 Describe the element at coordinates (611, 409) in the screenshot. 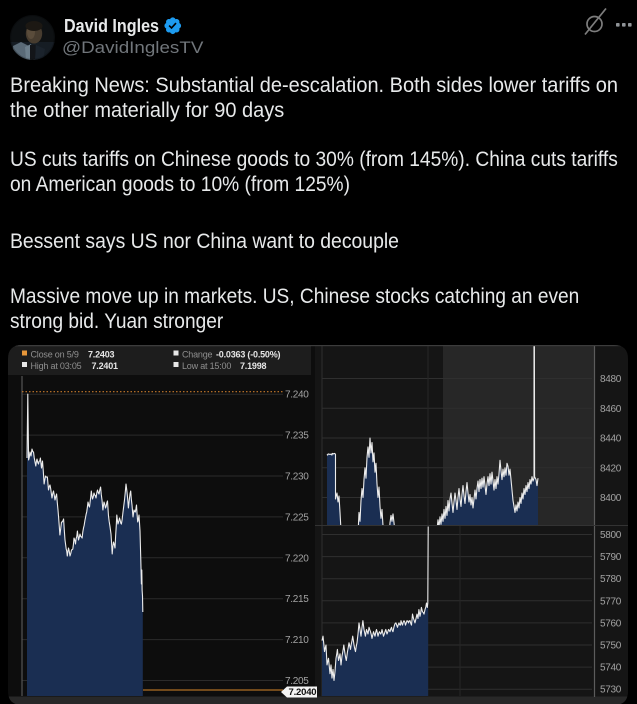

I see `svg-text: 8460` at that location.